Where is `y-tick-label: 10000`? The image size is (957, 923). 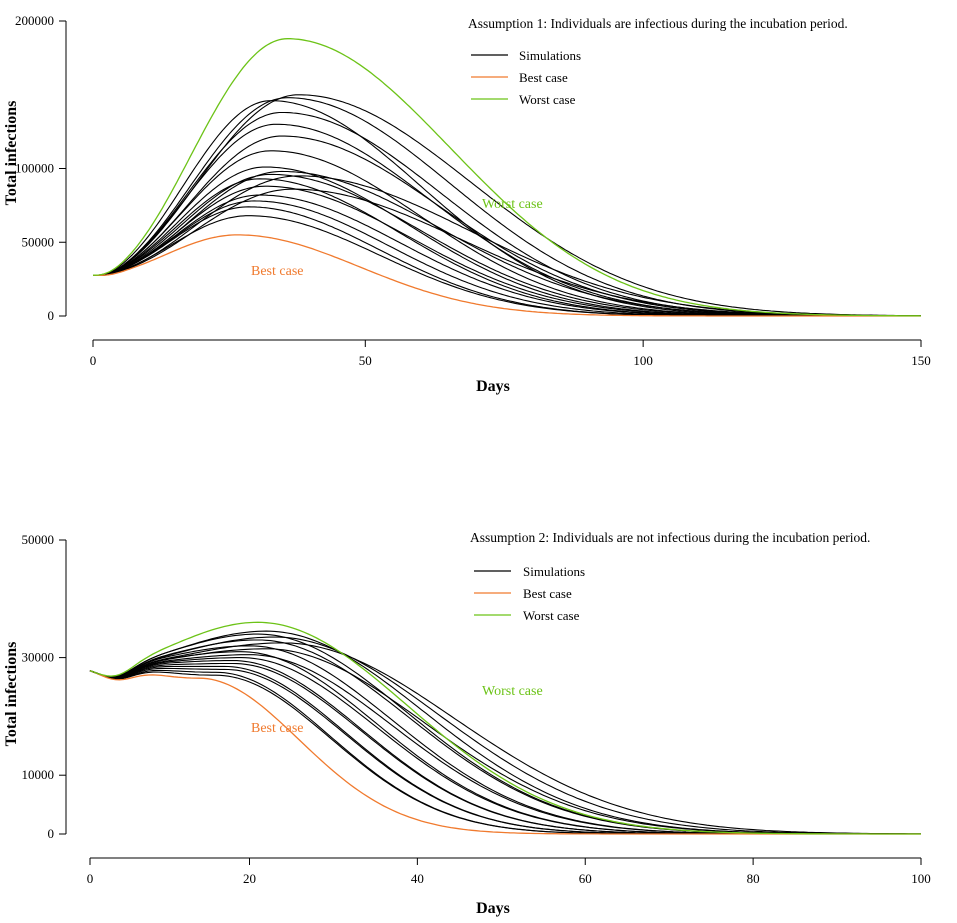
y-tick-label: 10000 is located at coordinates (38, 774).